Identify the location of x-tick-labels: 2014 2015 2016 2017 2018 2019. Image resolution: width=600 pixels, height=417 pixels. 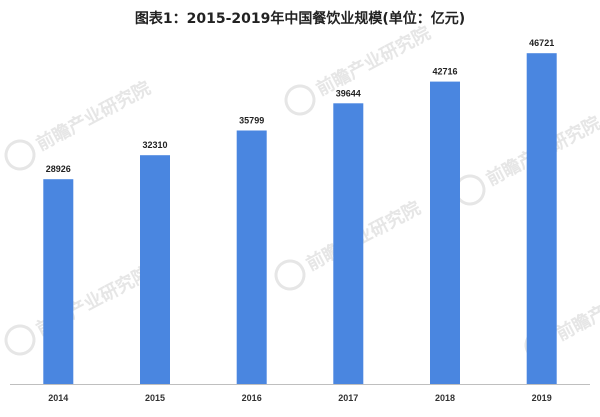
(299, 398).